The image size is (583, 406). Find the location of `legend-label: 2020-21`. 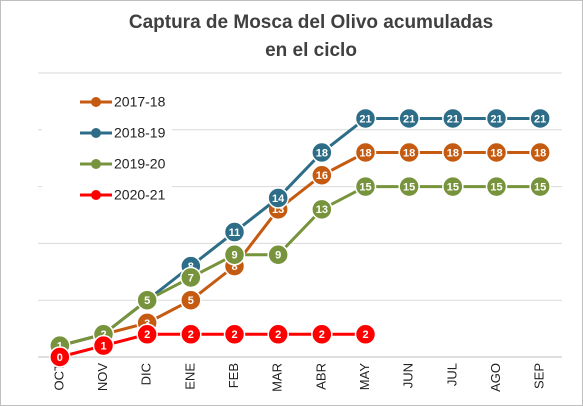

legend-label: 2020-21 is located at coordinates (140, 195).